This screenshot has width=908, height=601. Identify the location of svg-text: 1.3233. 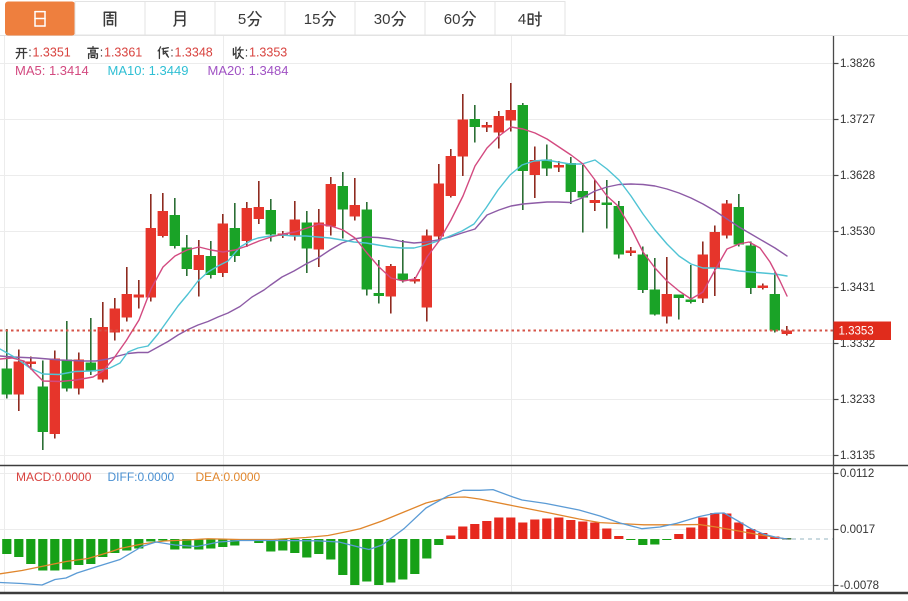
(857, 400).